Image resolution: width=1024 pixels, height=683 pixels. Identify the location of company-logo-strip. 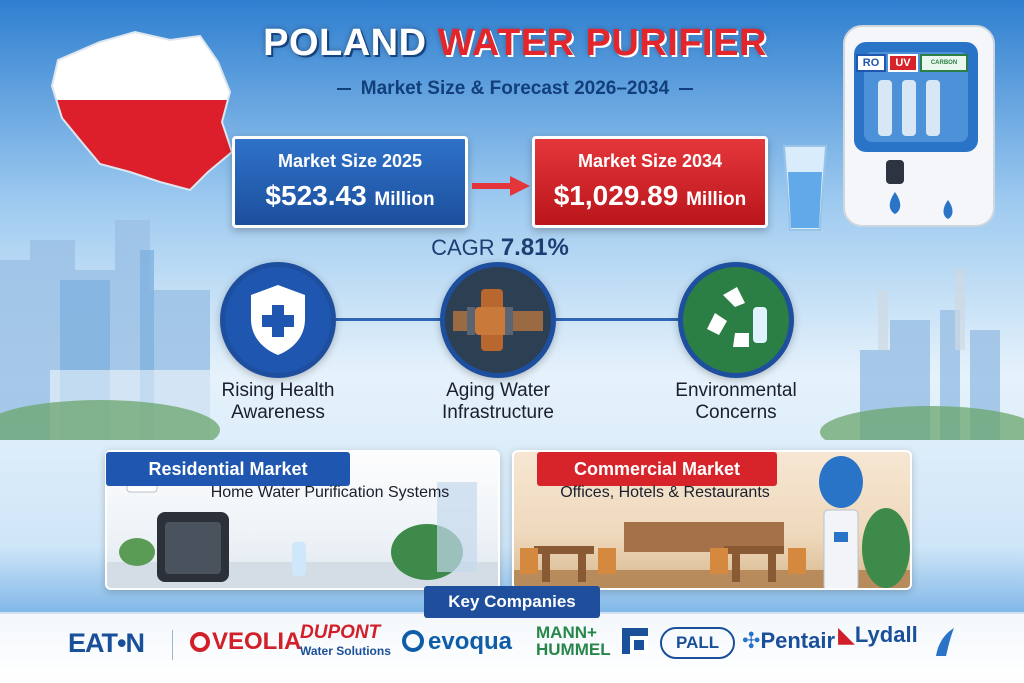
(512, 647).